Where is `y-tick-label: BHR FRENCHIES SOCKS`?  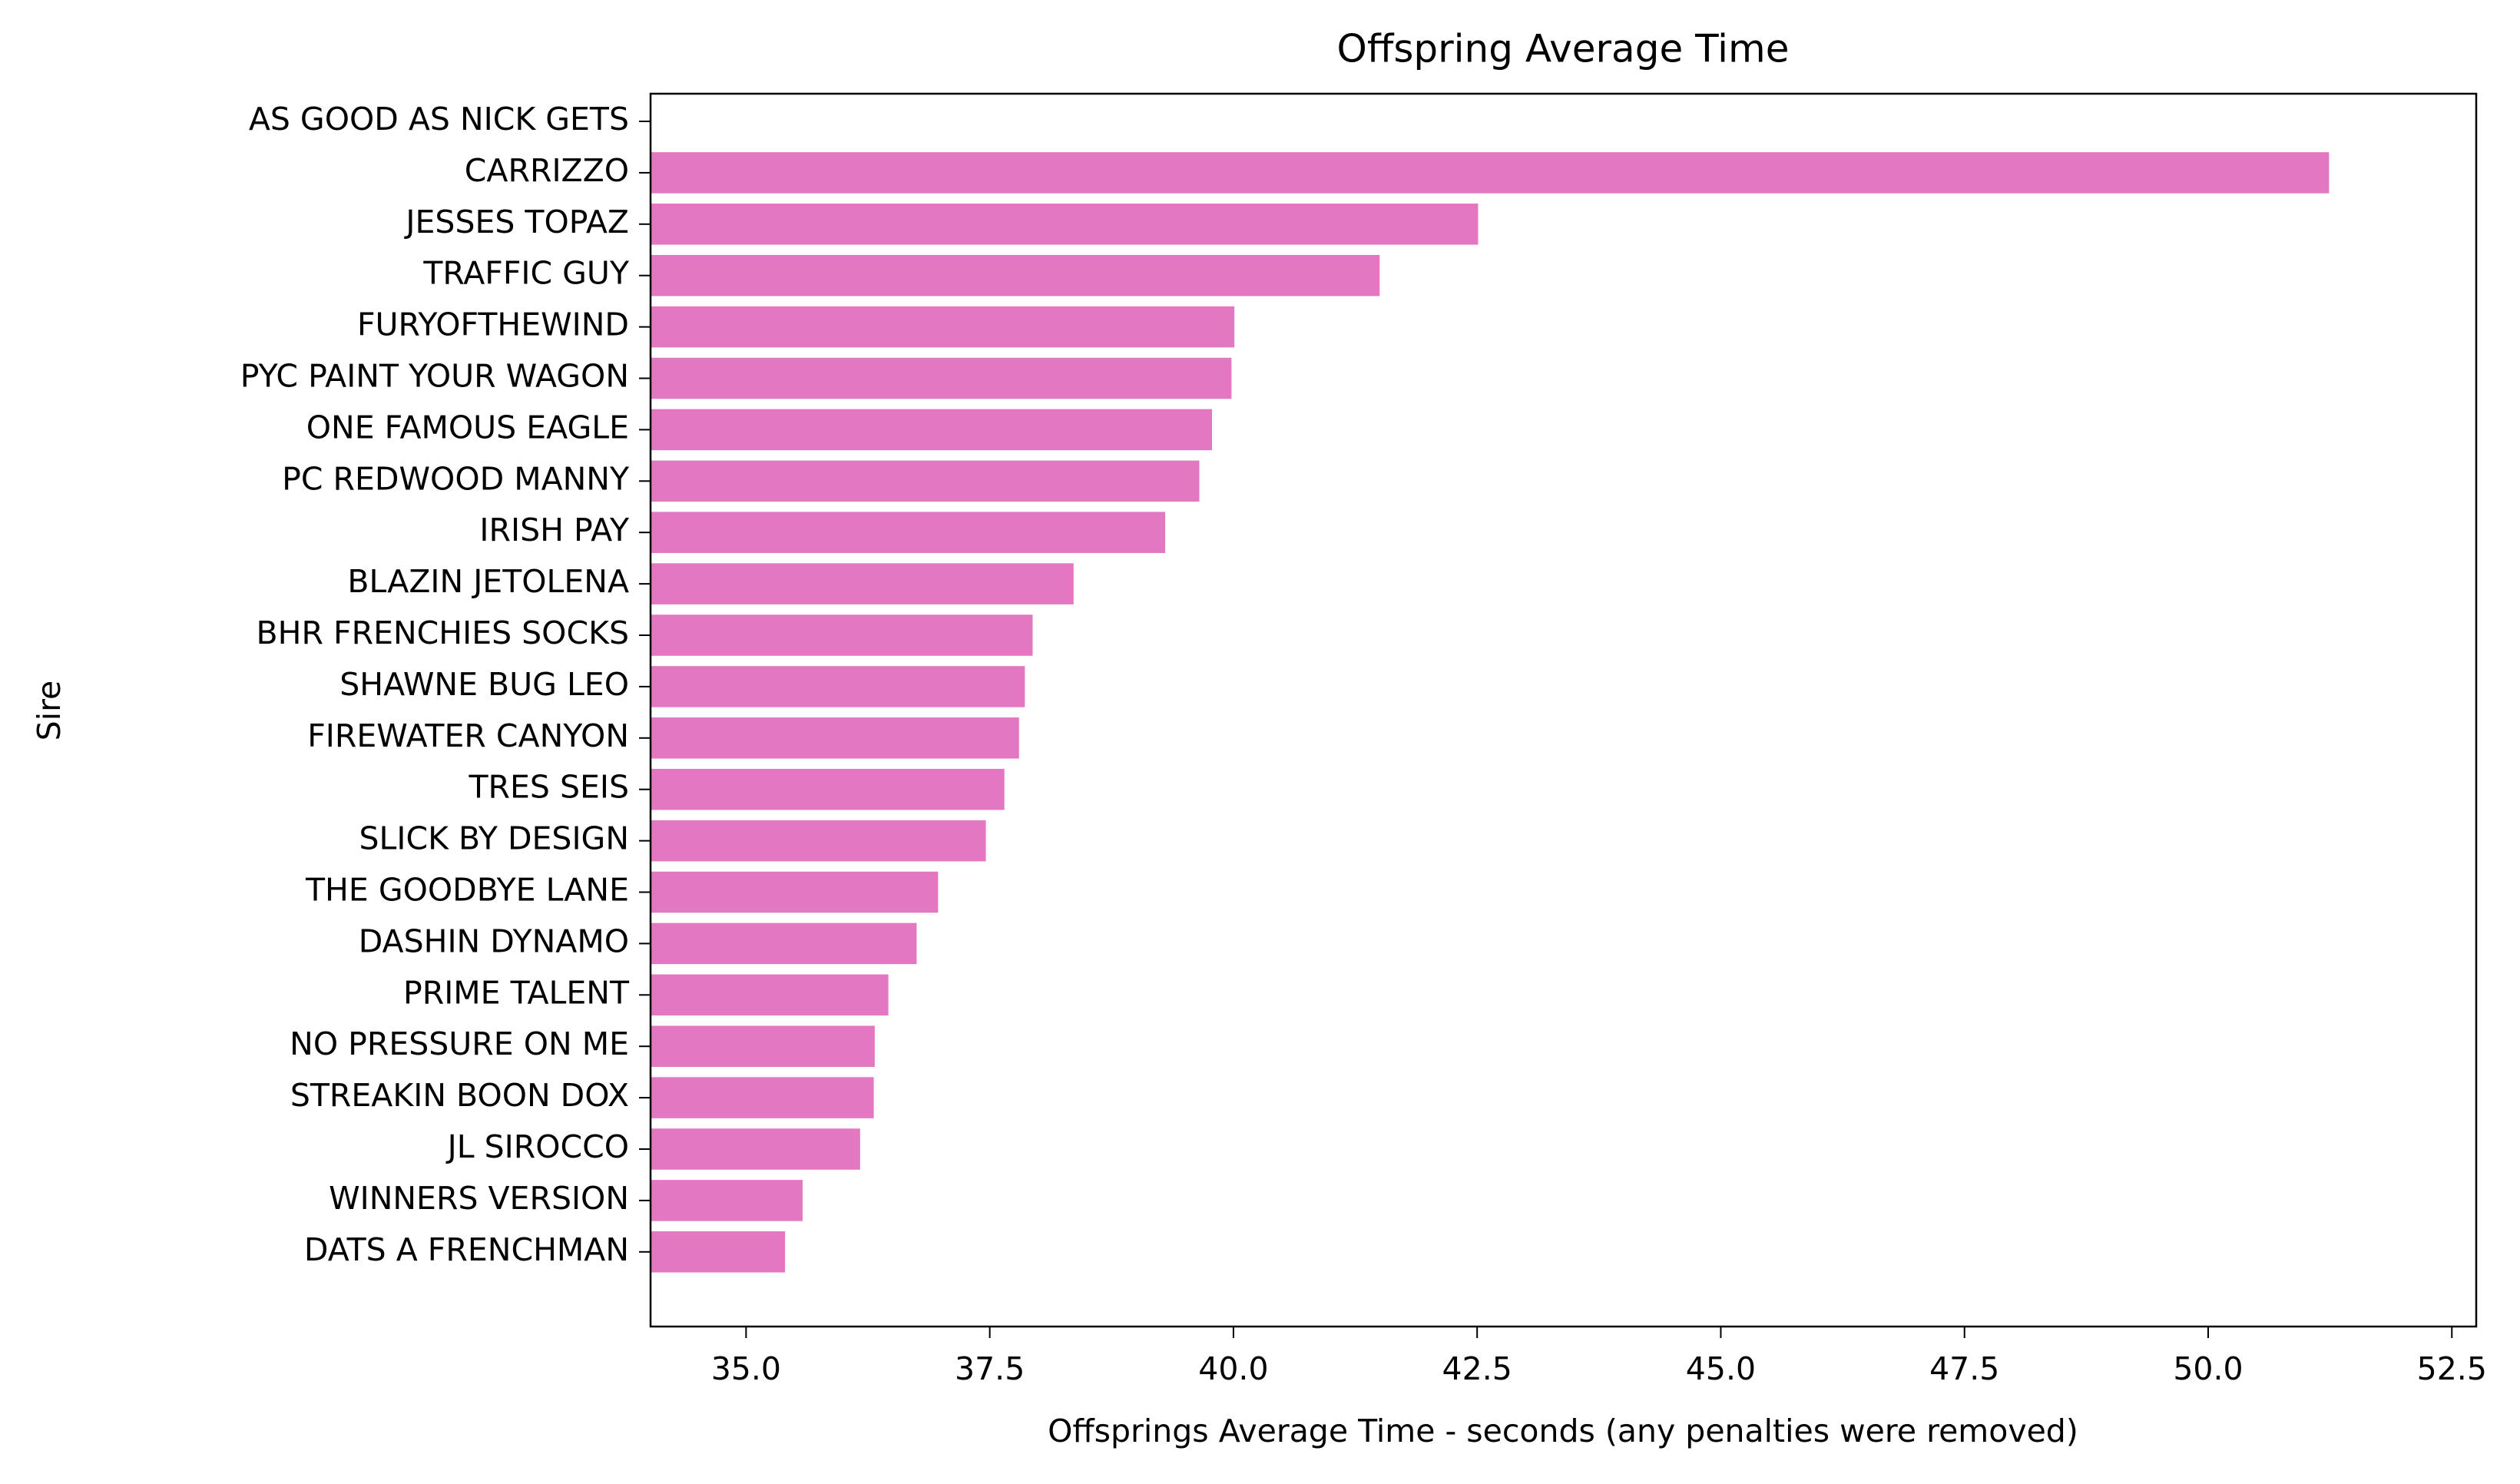
y-tick-label: BHR FRENCHIES SOCKS is located at coordinates (443, 632).